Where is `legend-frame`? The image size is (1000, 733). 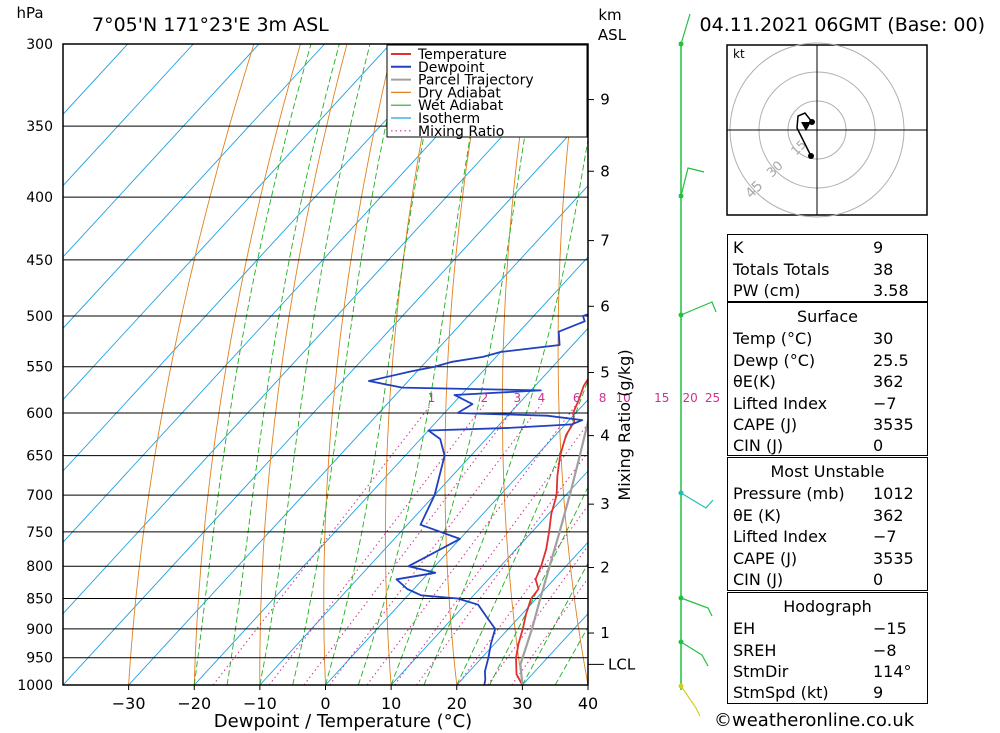 legend-frame is located at coordinates (487, 91).